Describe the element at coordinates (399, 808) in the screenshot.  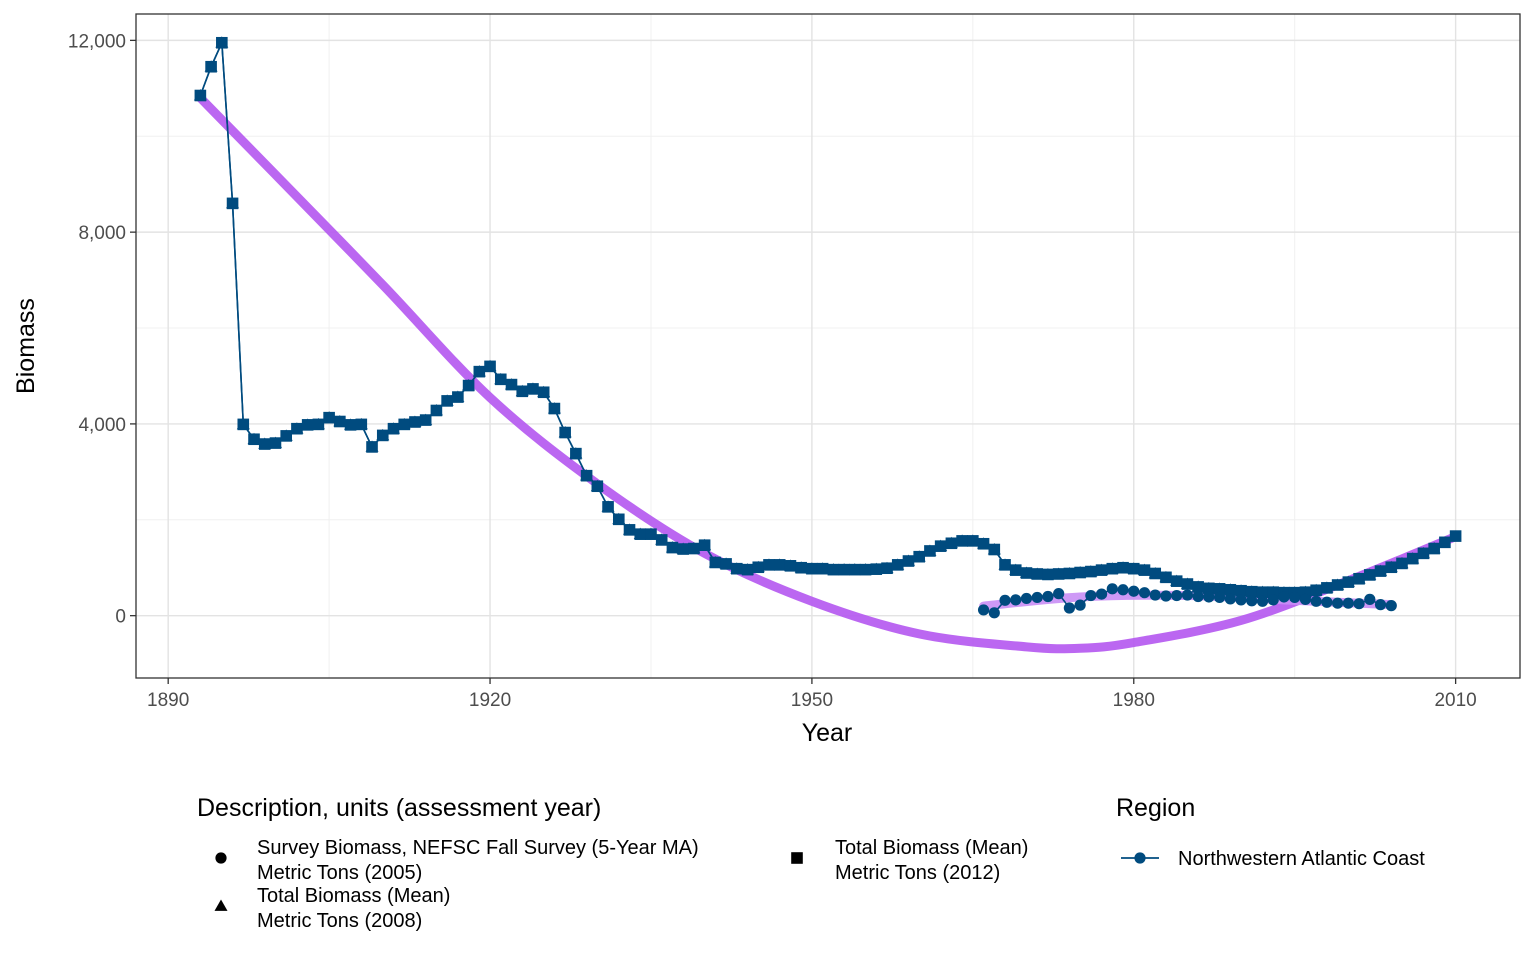
I see `legend-description-title: Description, units (assessment year)` at that location.